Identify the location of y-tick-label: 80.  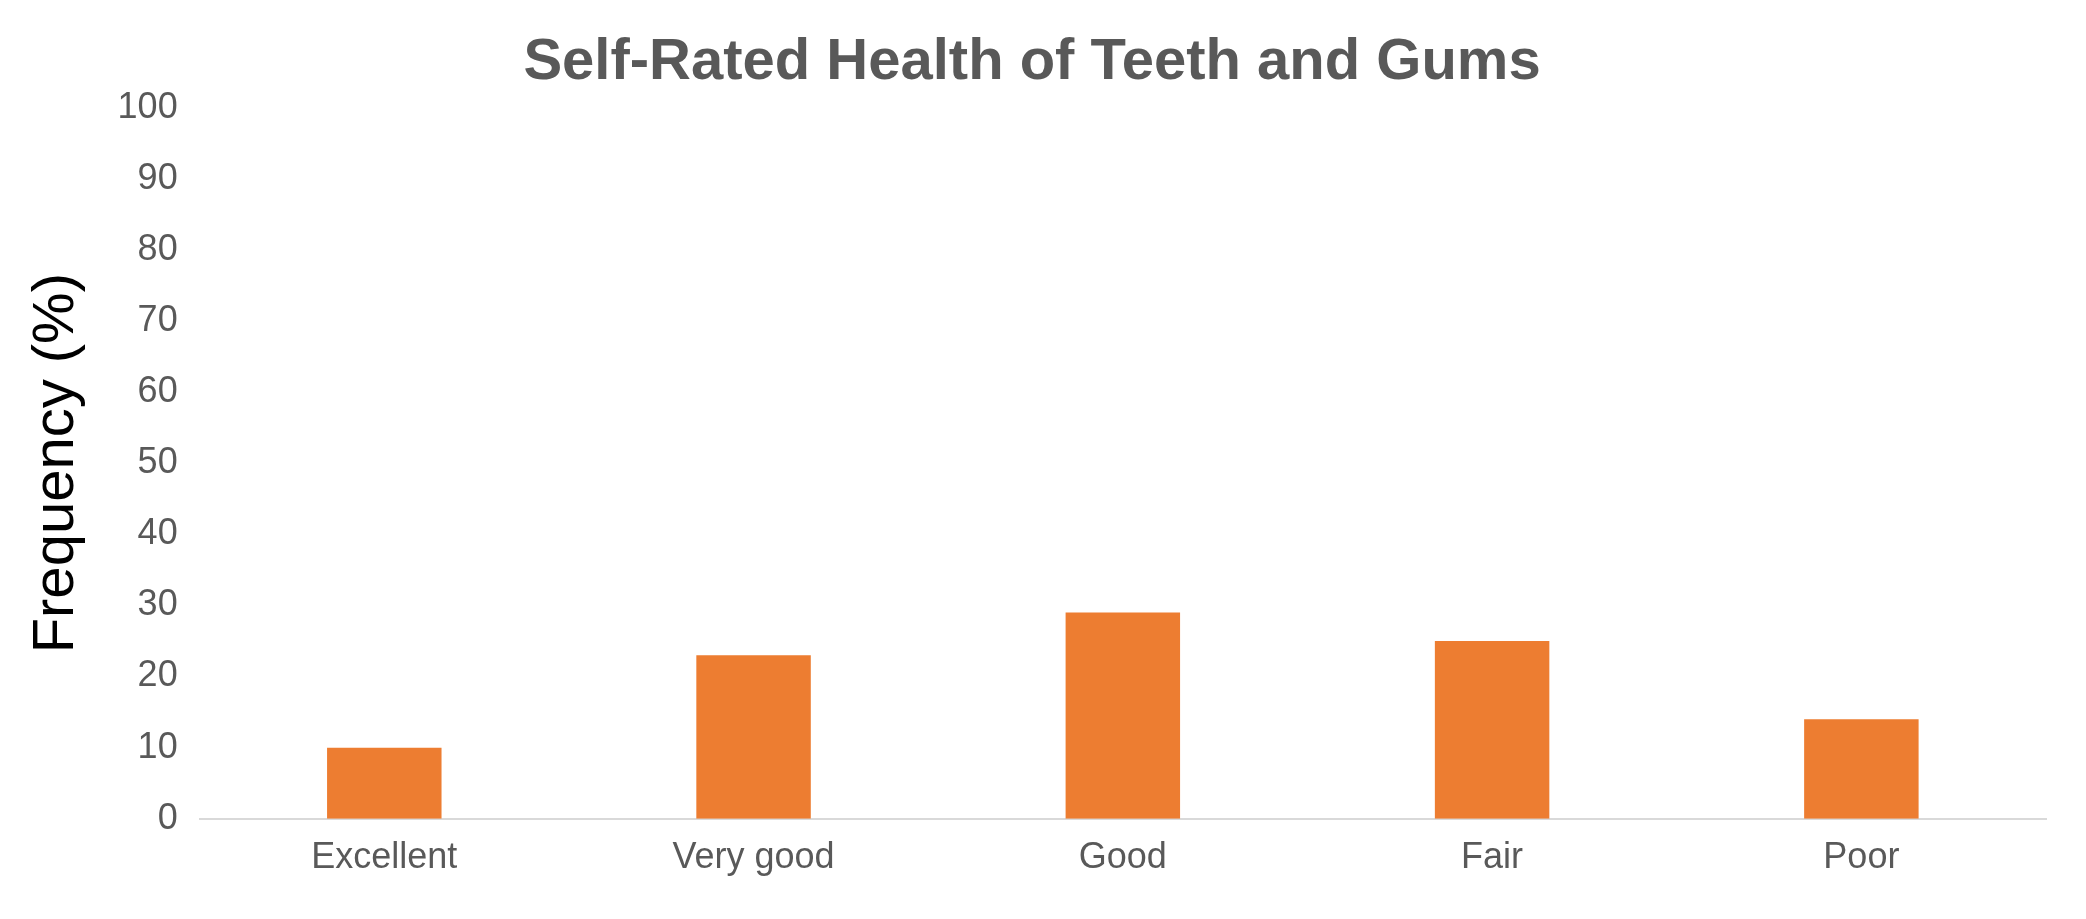
(157, 247).